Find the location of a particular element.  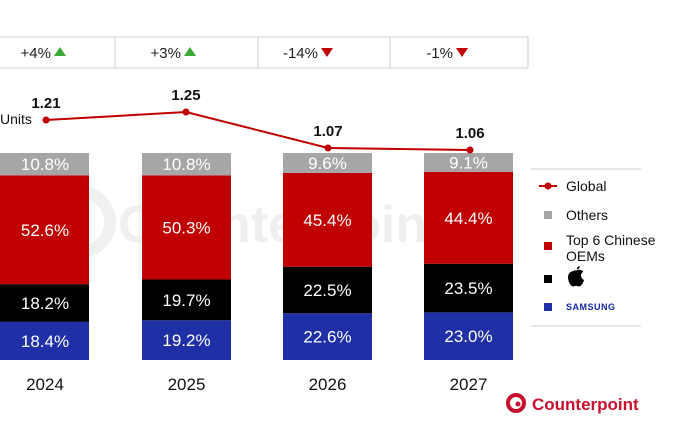

segment-label: 9.6% is located at coordinates (327, 163).